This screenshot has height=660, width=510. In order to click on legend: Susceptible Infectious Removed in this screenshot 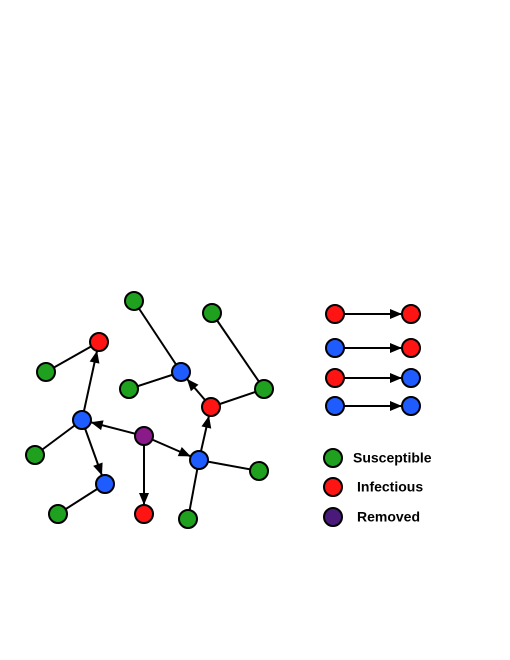, I will do `click(377, 487)`.